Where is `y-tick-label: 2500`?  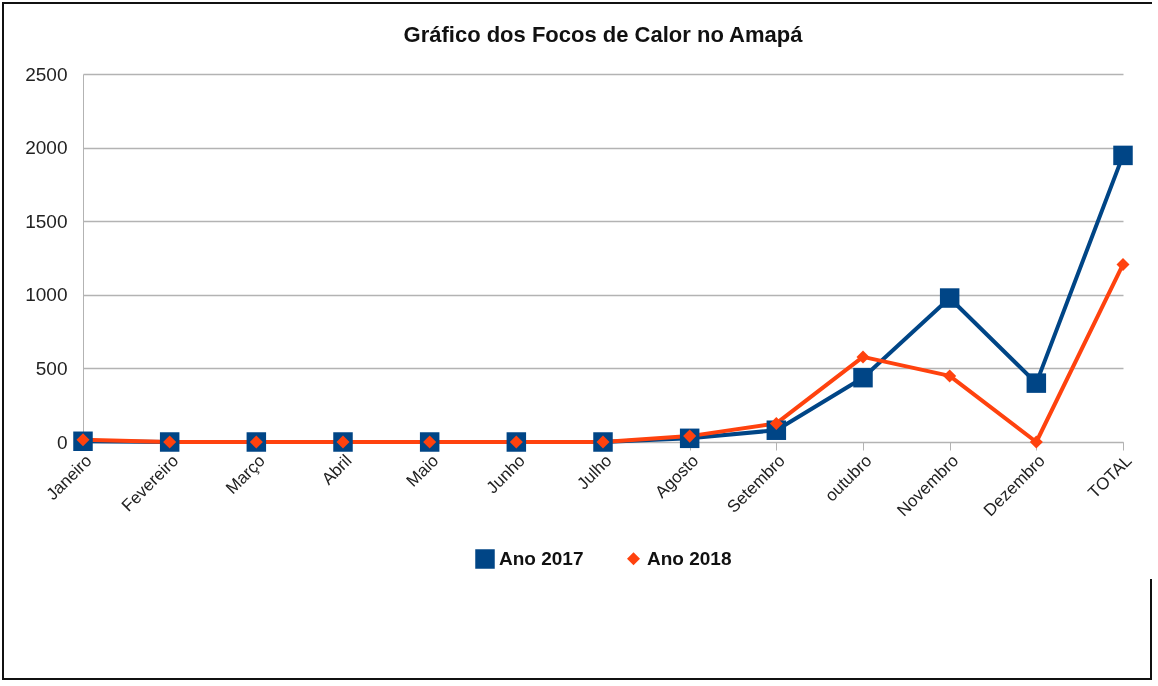 y-tick-label: 2500 is located at coordinates (46, 74).